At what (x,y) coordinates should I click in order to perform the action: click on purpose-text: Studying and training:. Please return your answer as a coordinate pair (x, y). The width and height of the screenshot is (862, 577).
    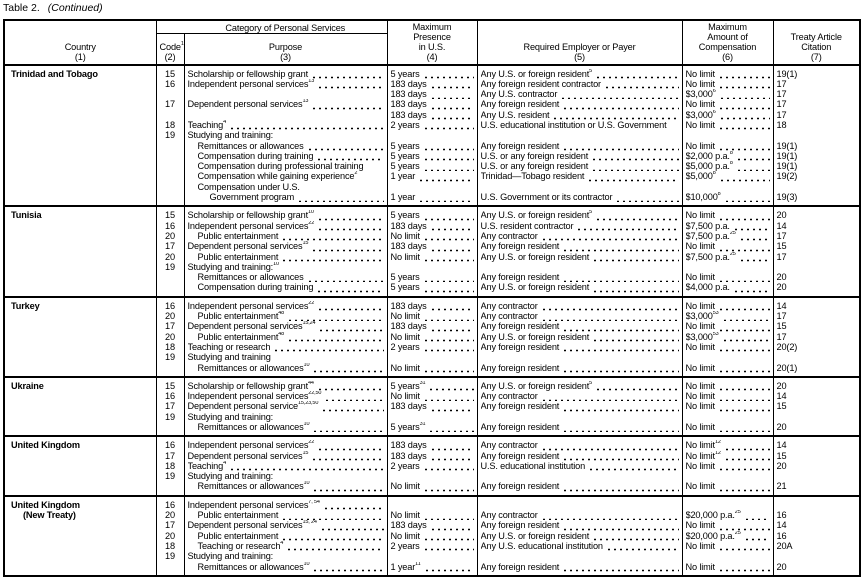
    Looking at the image, I should click on (231, 476).